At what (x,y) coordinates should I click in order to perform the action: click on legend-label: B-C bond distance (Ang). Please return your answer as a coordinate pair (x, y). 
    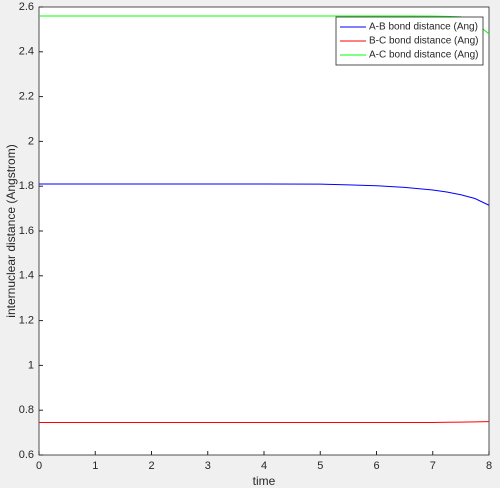
    Looking at the image, I should click on (424, 41).